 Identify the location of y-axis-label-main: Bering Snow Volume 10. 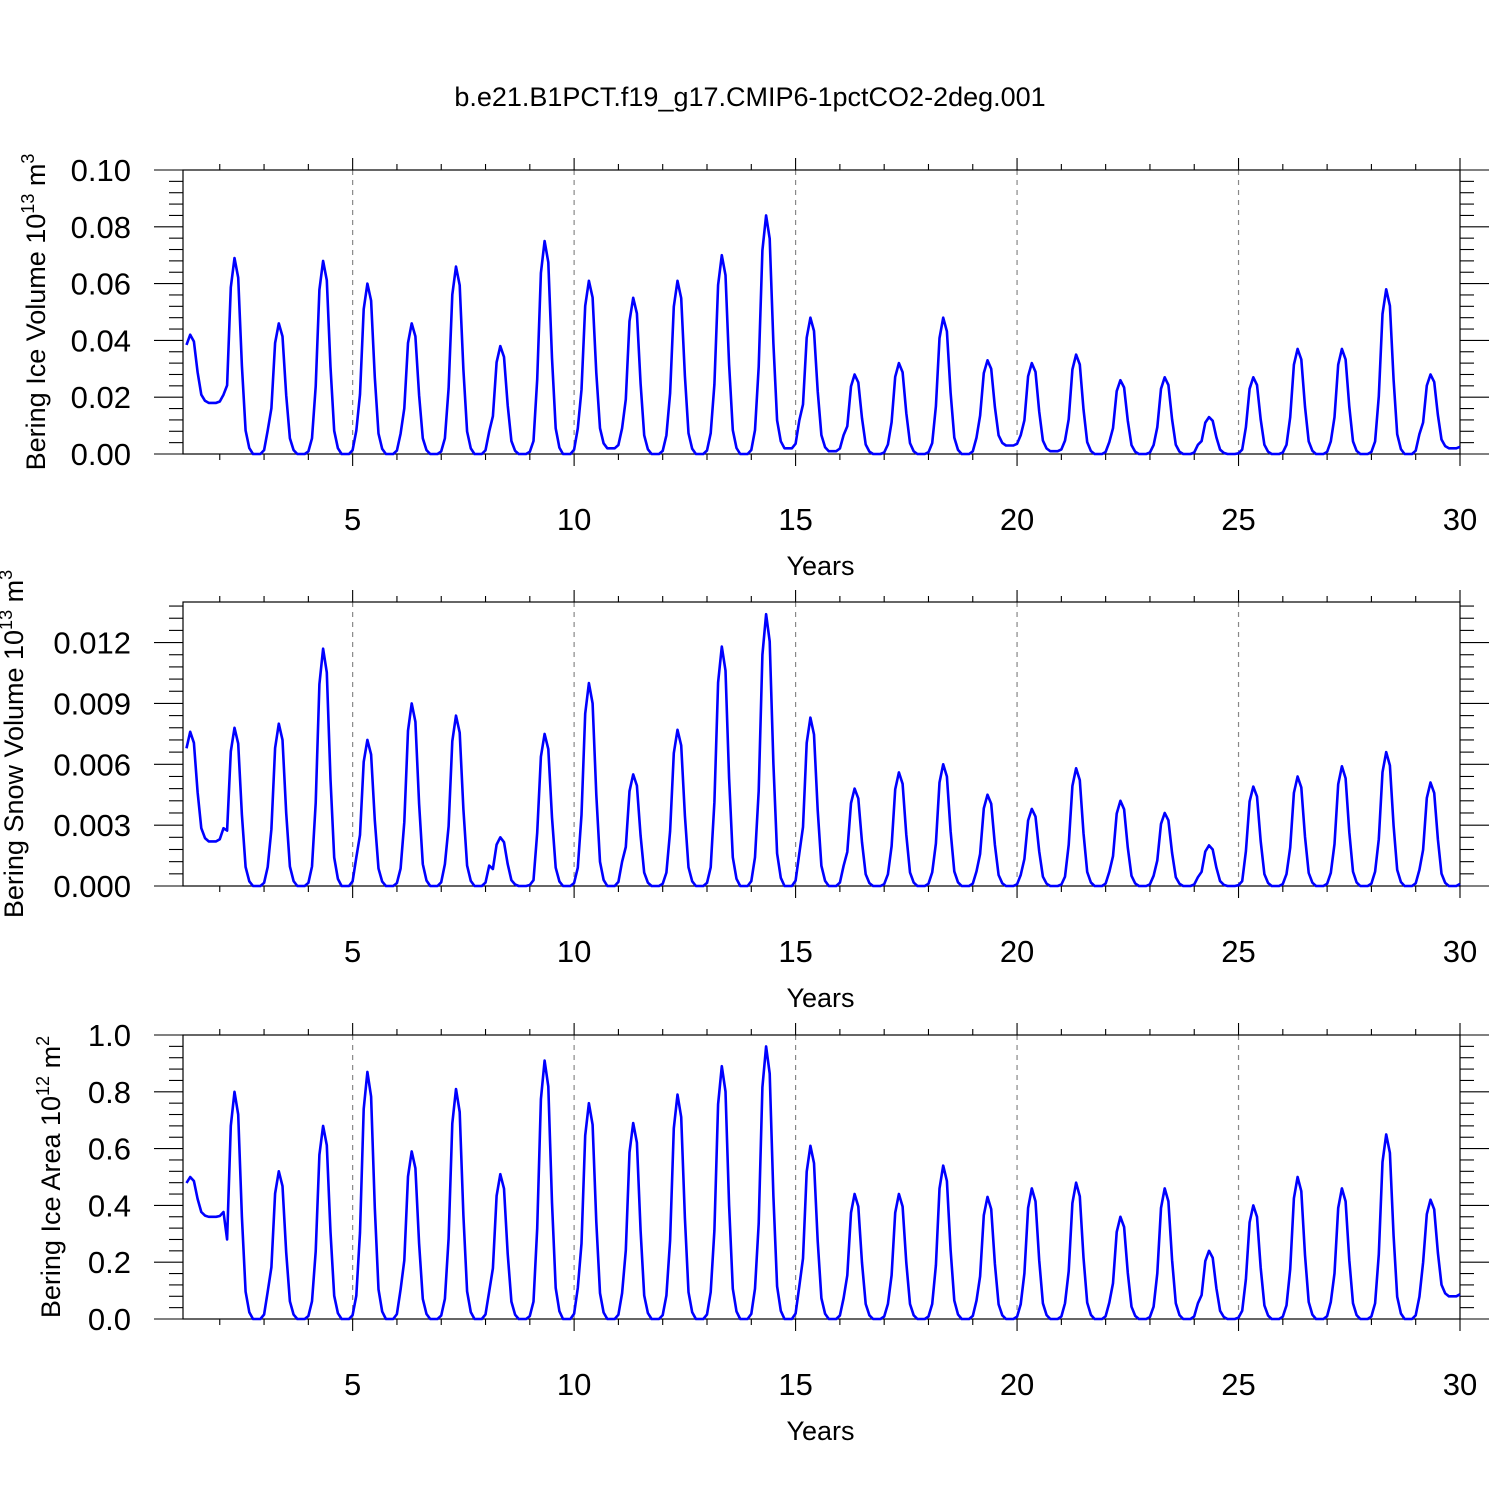
(14, 774).